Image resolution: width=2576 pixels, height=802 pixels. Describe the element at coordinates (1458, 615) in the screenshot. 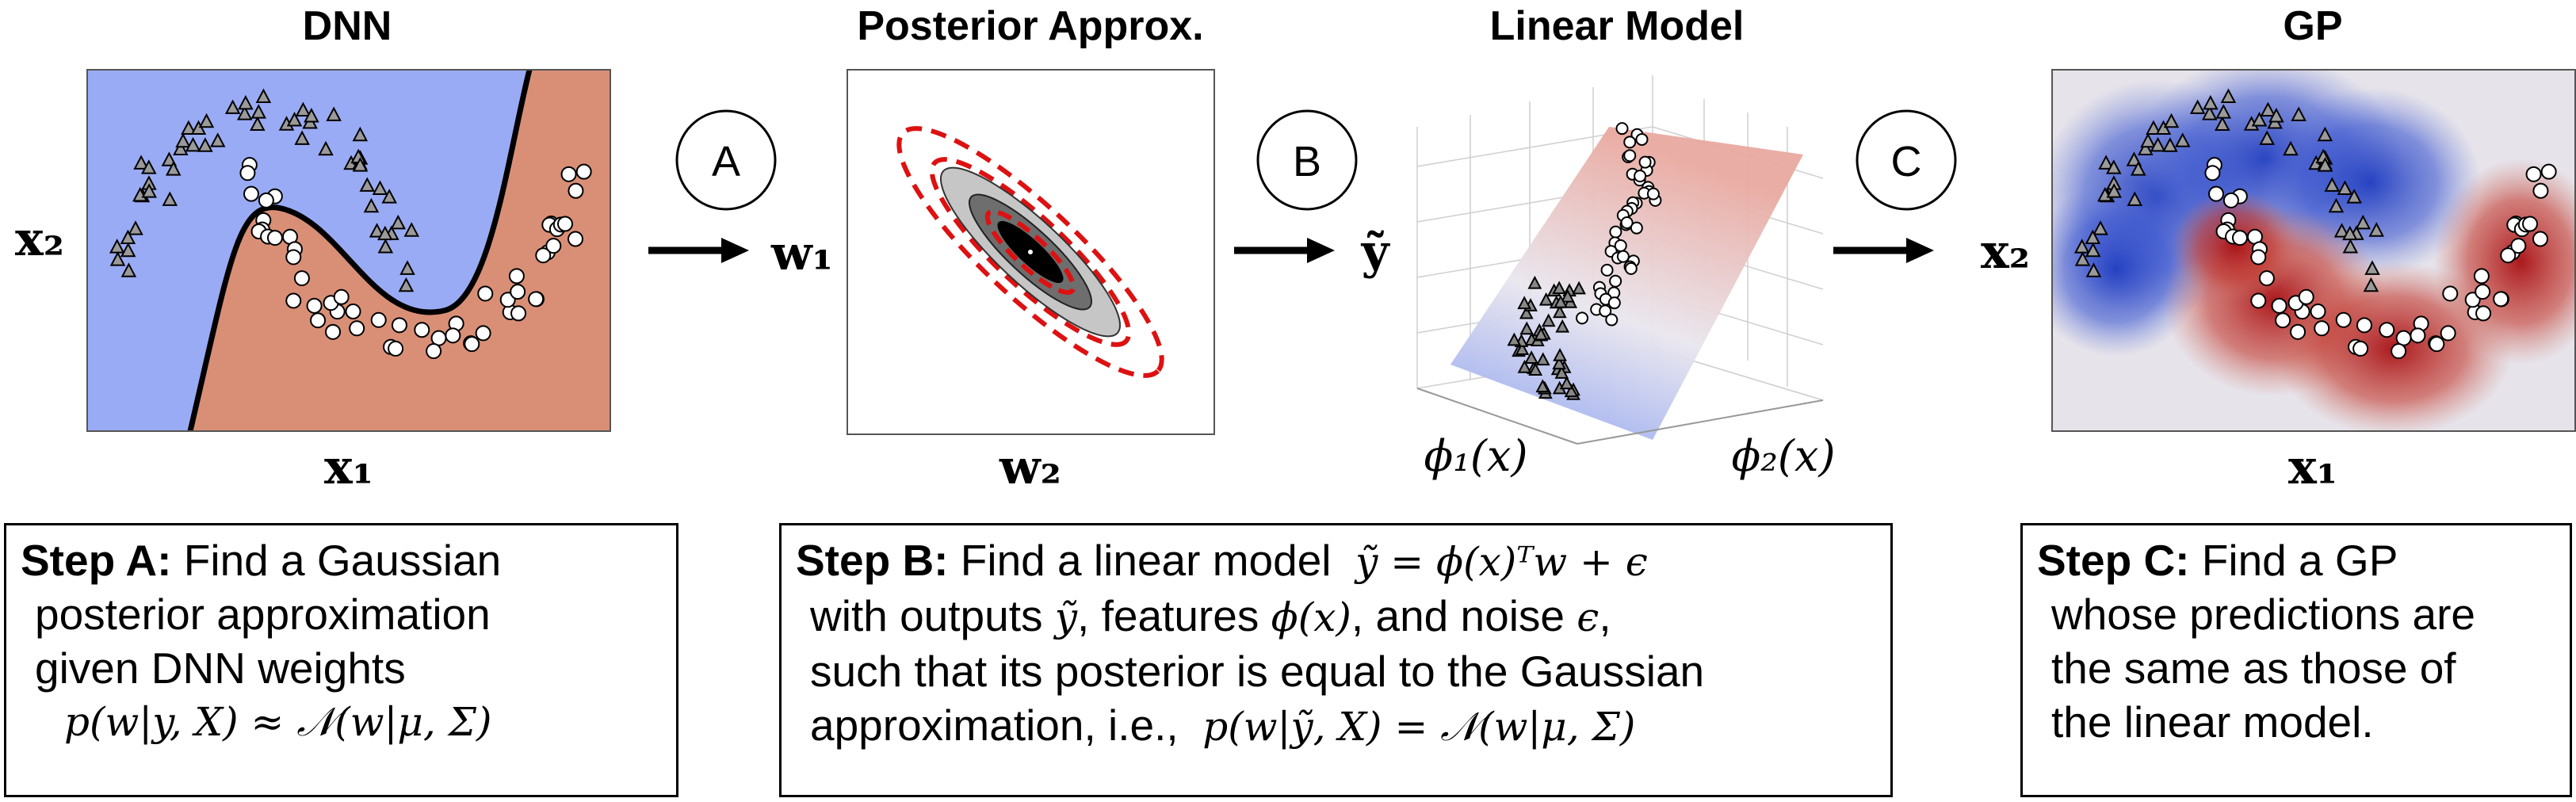

I see `step-b-line2c: , and noise` at that location.